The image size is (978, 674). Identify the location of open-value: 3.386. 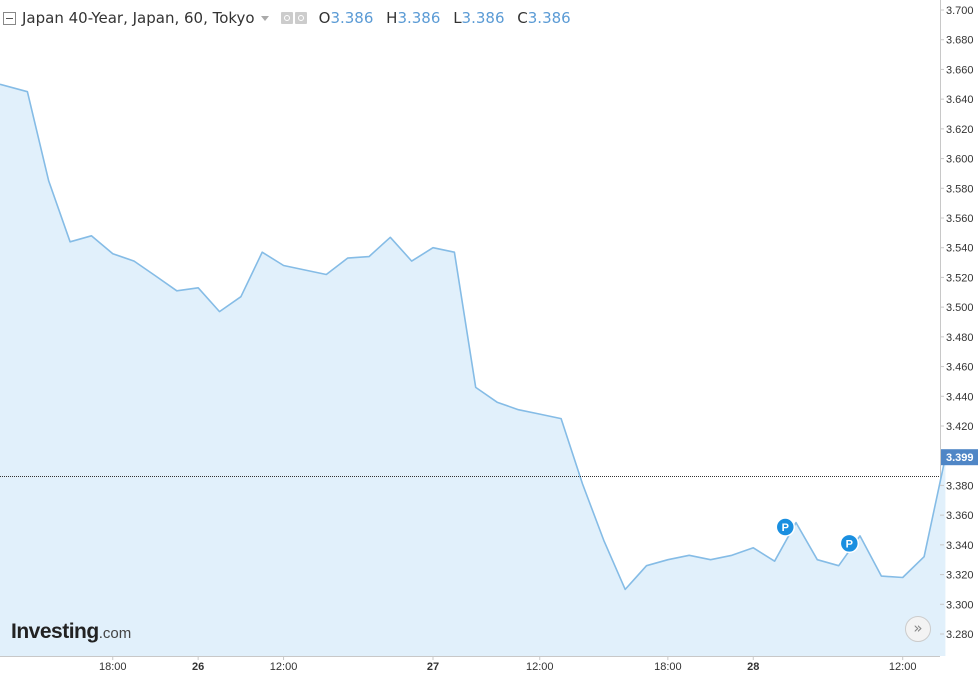
(352, 18).